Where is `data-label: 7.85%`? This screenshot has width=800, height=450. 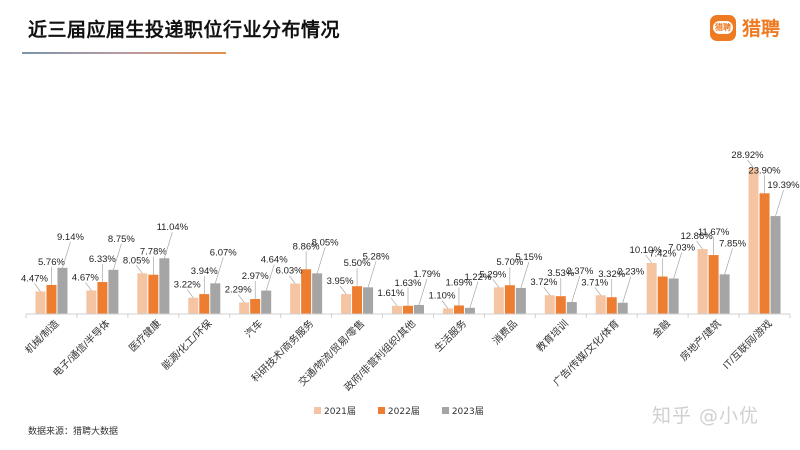 data-label: 7.85% is located at coordinates (732, 243).